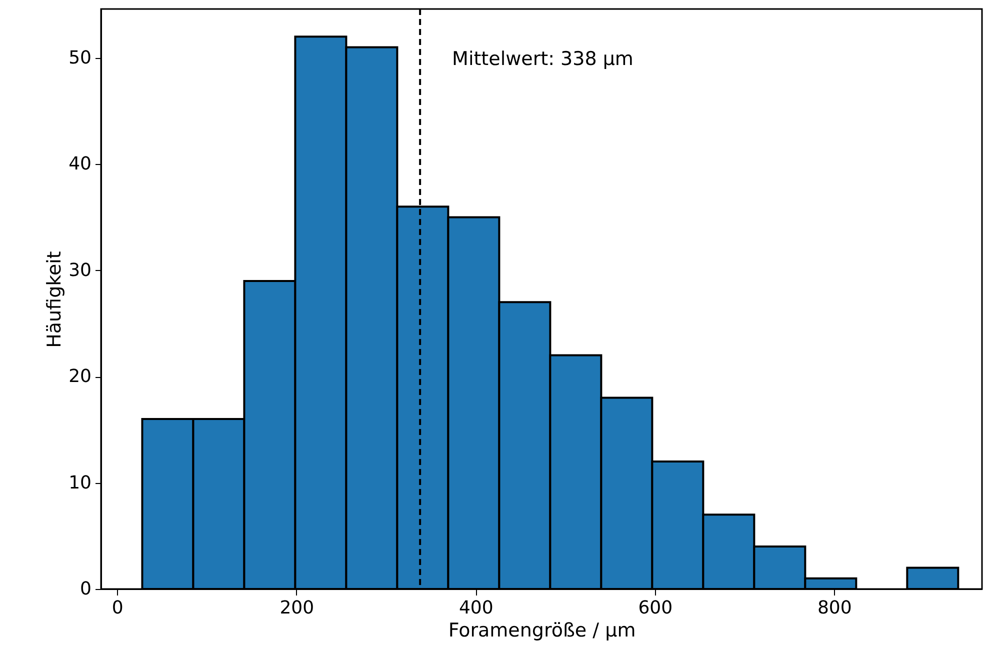 Image resolution: width=984 pixels, height=671 pixels. Describe the element at coordinates (542, 631) in the screenshot. I see `x-axis-title: Foramengröße / µm` at that location.